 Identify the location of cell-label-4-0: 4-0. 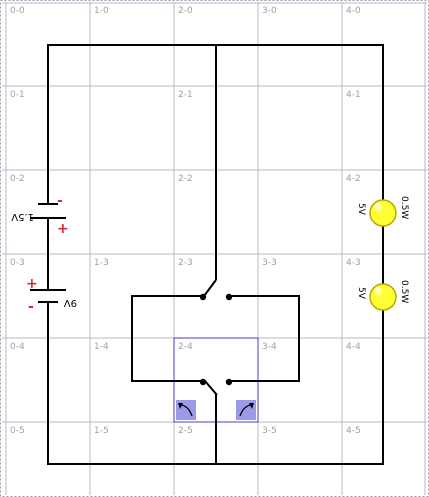
(353, 11).